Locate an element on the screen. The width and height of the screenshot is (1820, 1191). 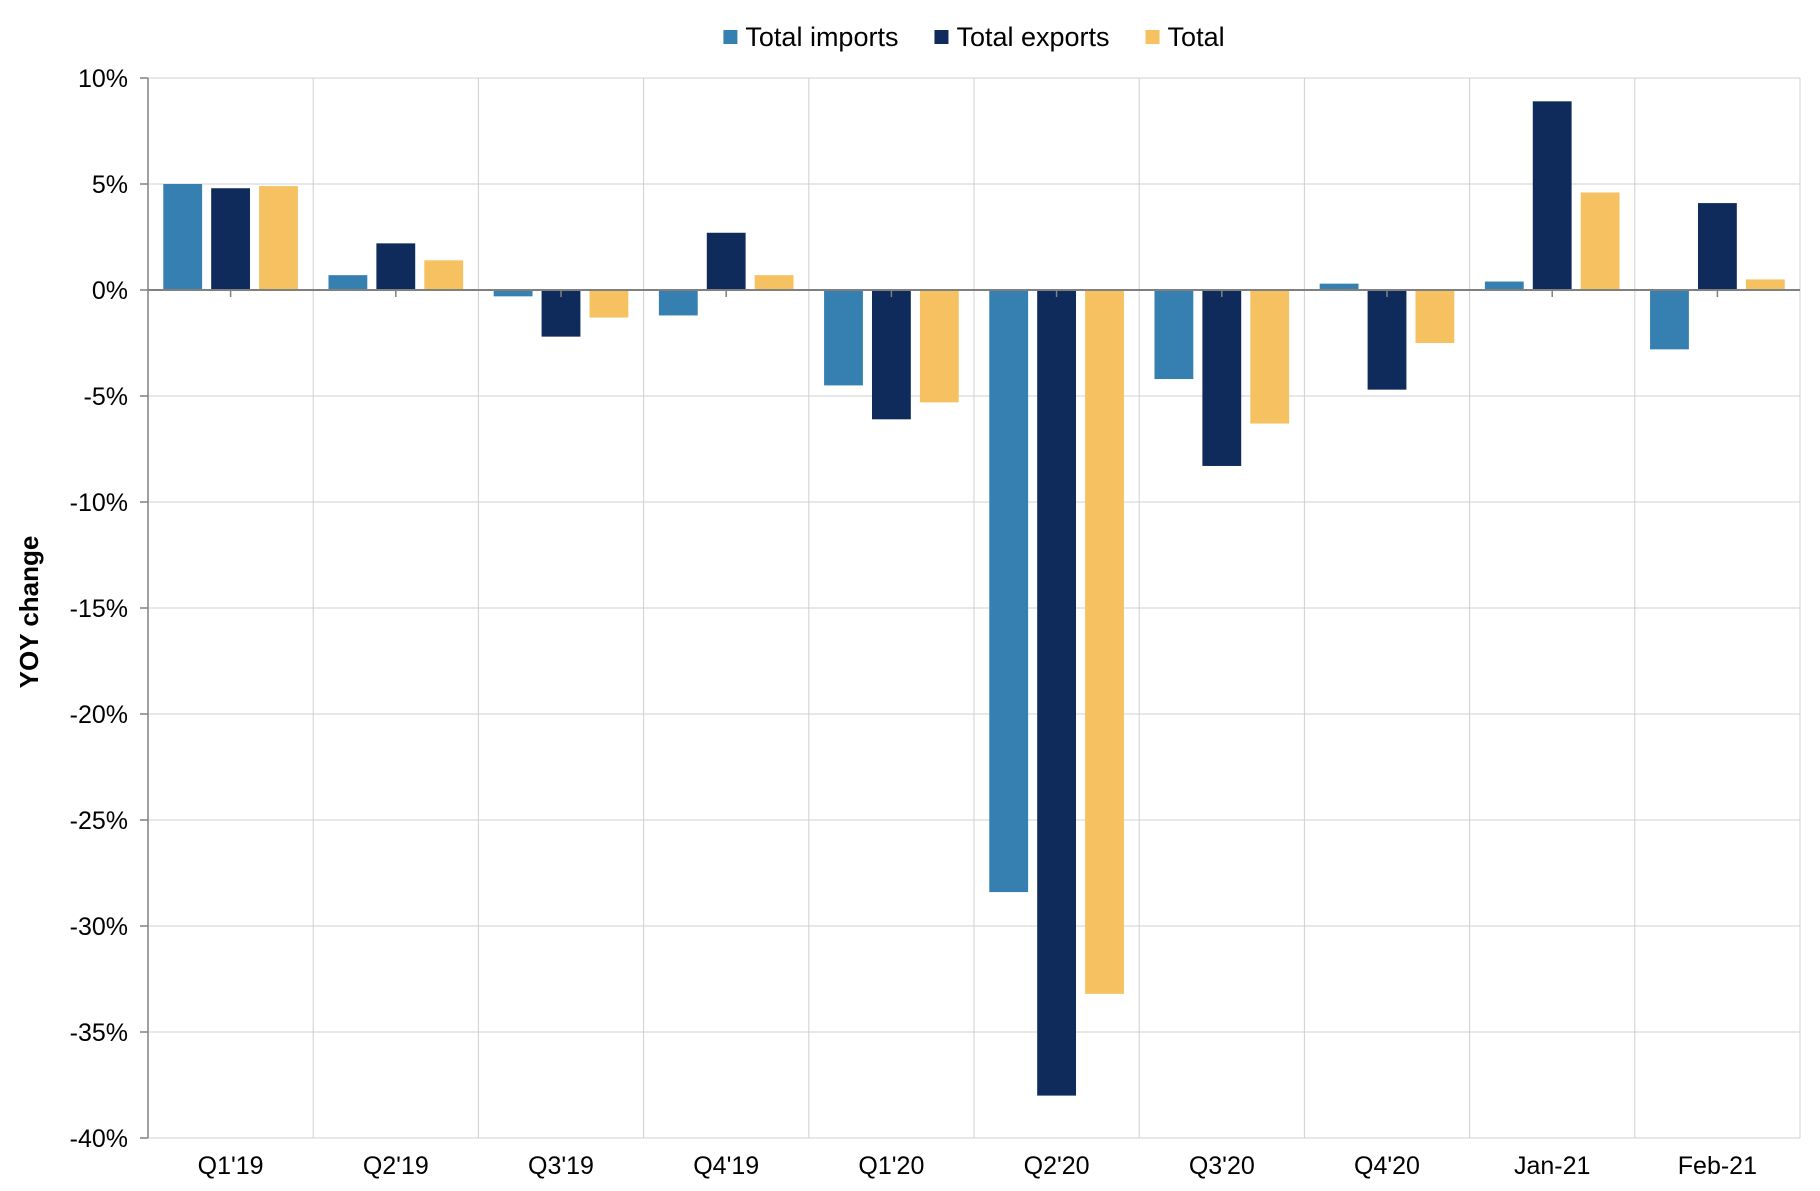
y-tick-label: -30% is located at coordinates (99, 927).